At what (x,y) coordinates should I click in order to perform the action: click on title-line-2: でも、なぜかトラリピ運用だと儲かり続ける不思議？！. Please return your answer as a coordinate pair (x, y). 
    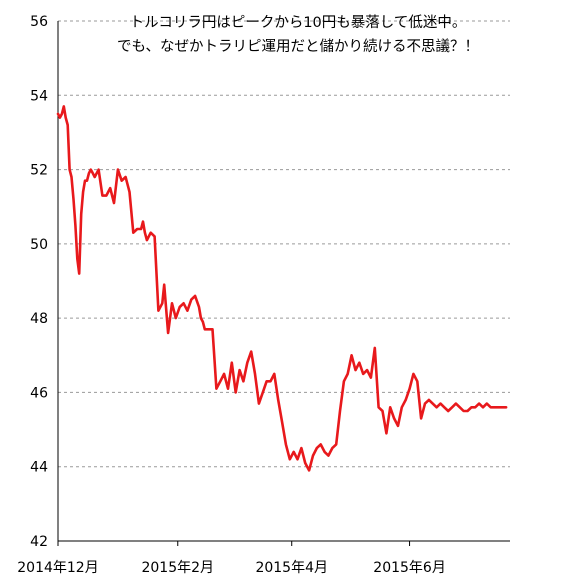
    Looking at the image, I should click on (298, 46).